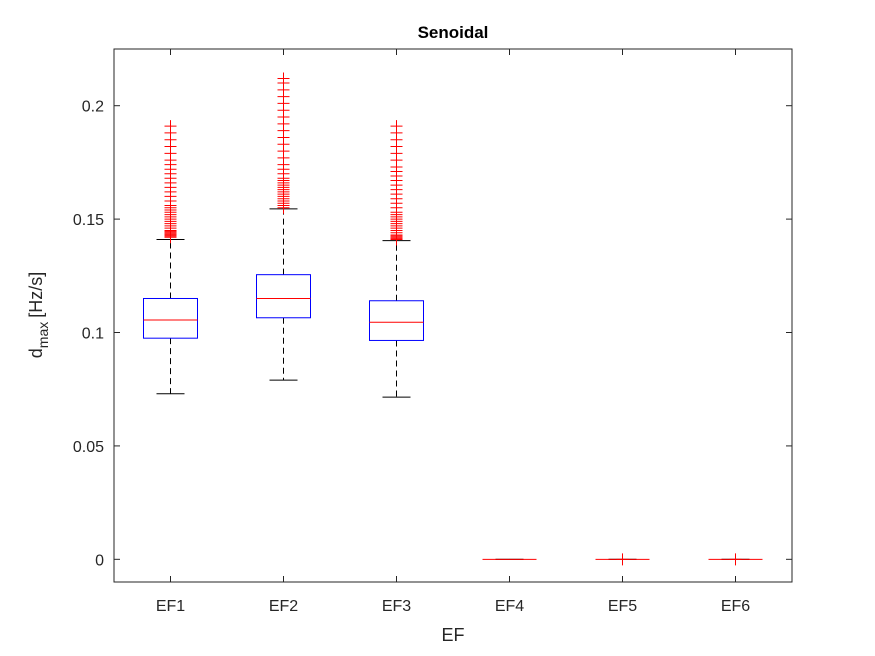  I want to click on box-group-ef5, so click(622, 559).